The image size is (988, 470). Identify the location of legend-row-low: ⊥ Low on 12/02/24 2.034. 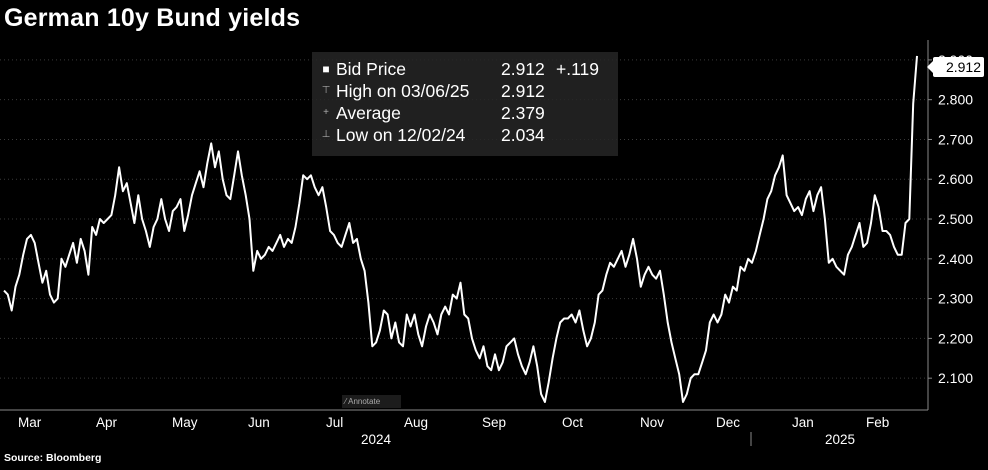
(465, 135).